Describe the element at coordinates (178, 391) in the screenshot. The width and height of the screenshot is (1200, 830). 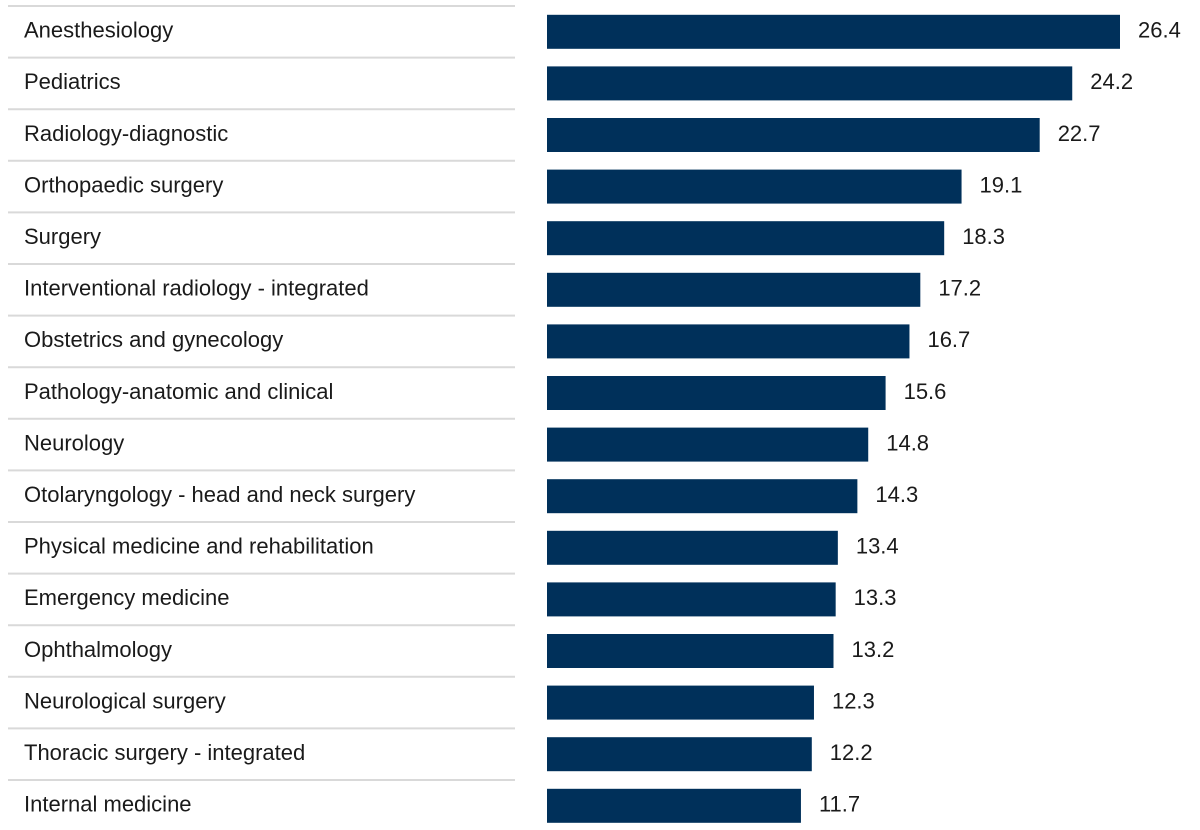
I see `category-label: Pathology-anatomic and clinical` at that location.